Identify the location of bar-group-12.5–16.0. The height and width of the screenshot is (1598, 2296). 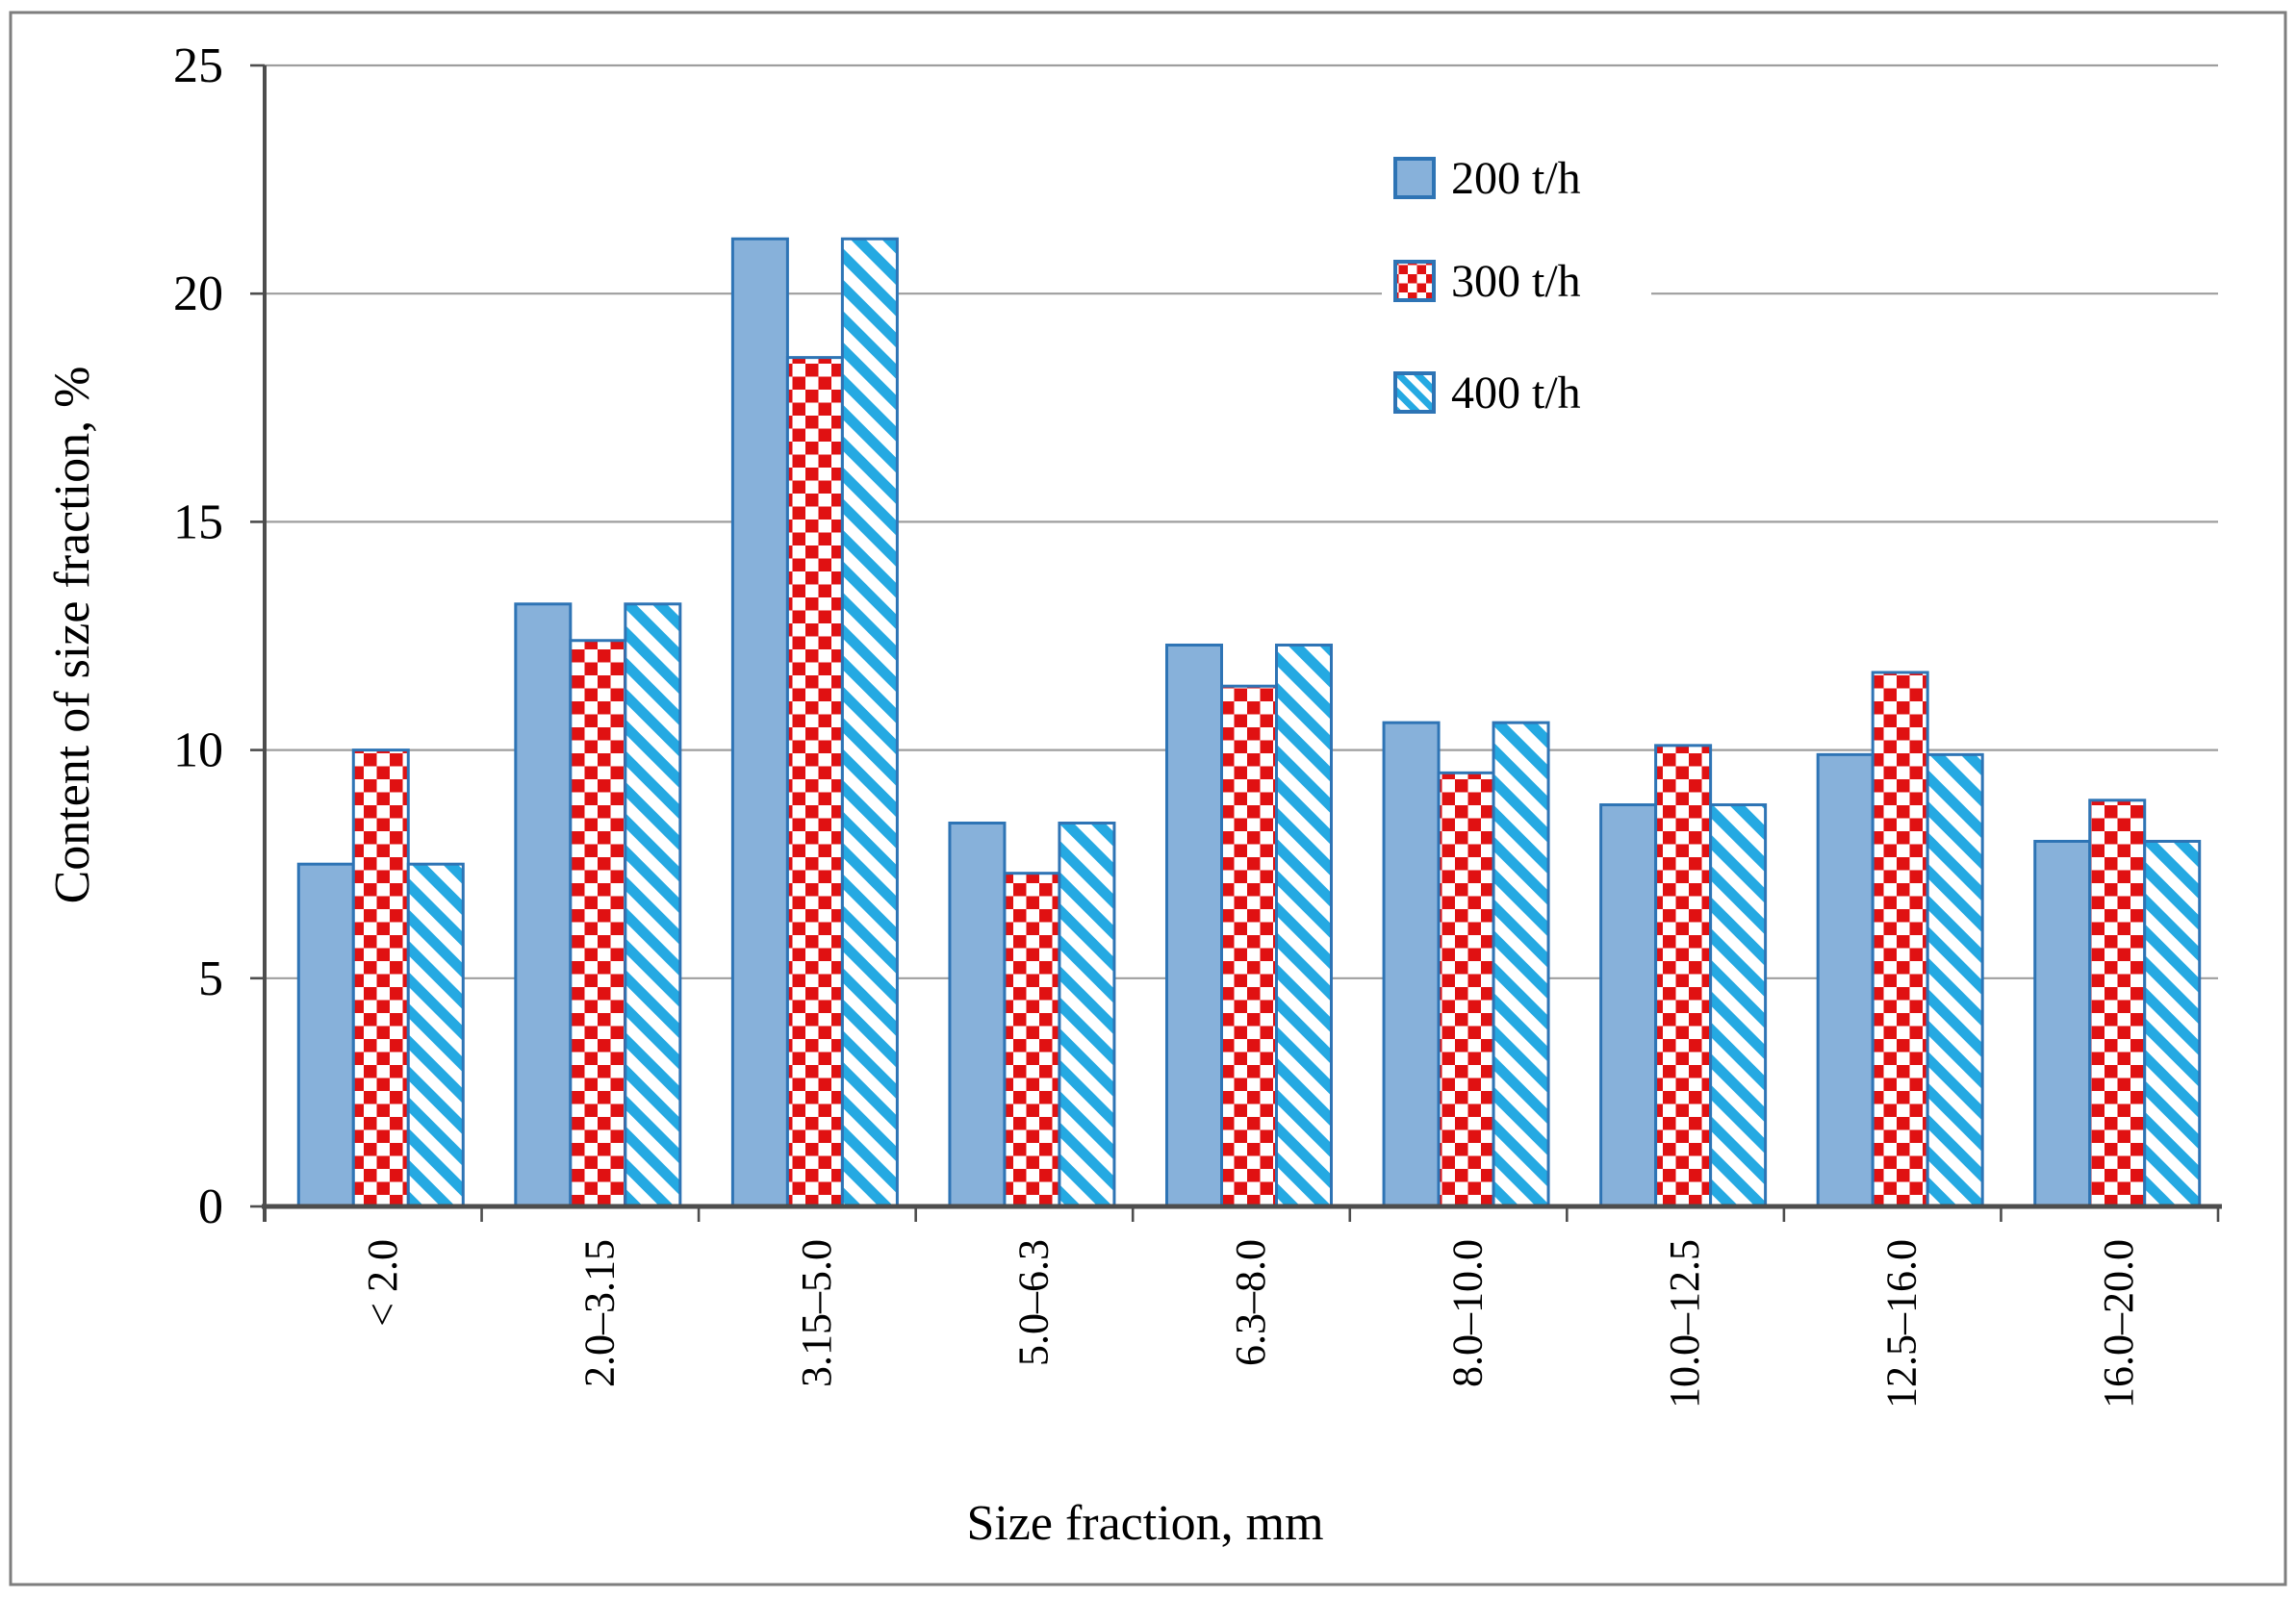
(1900, 940).